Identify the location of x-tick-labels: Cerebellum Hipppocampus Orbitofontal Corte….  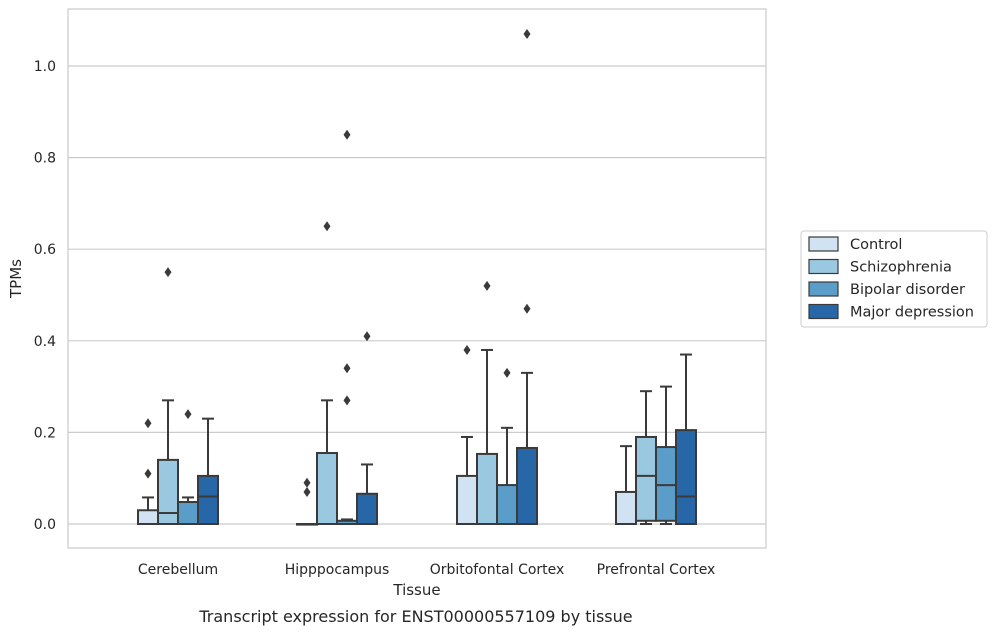
(426, 570).